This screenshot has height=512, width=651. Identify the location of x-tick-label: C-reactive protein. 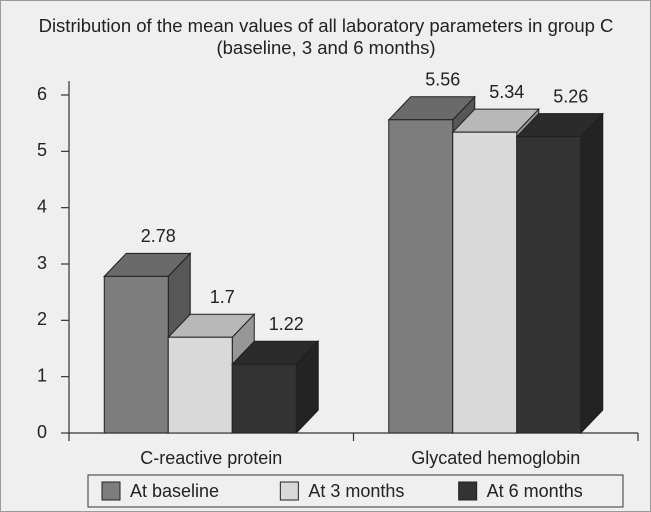
(211, 458).